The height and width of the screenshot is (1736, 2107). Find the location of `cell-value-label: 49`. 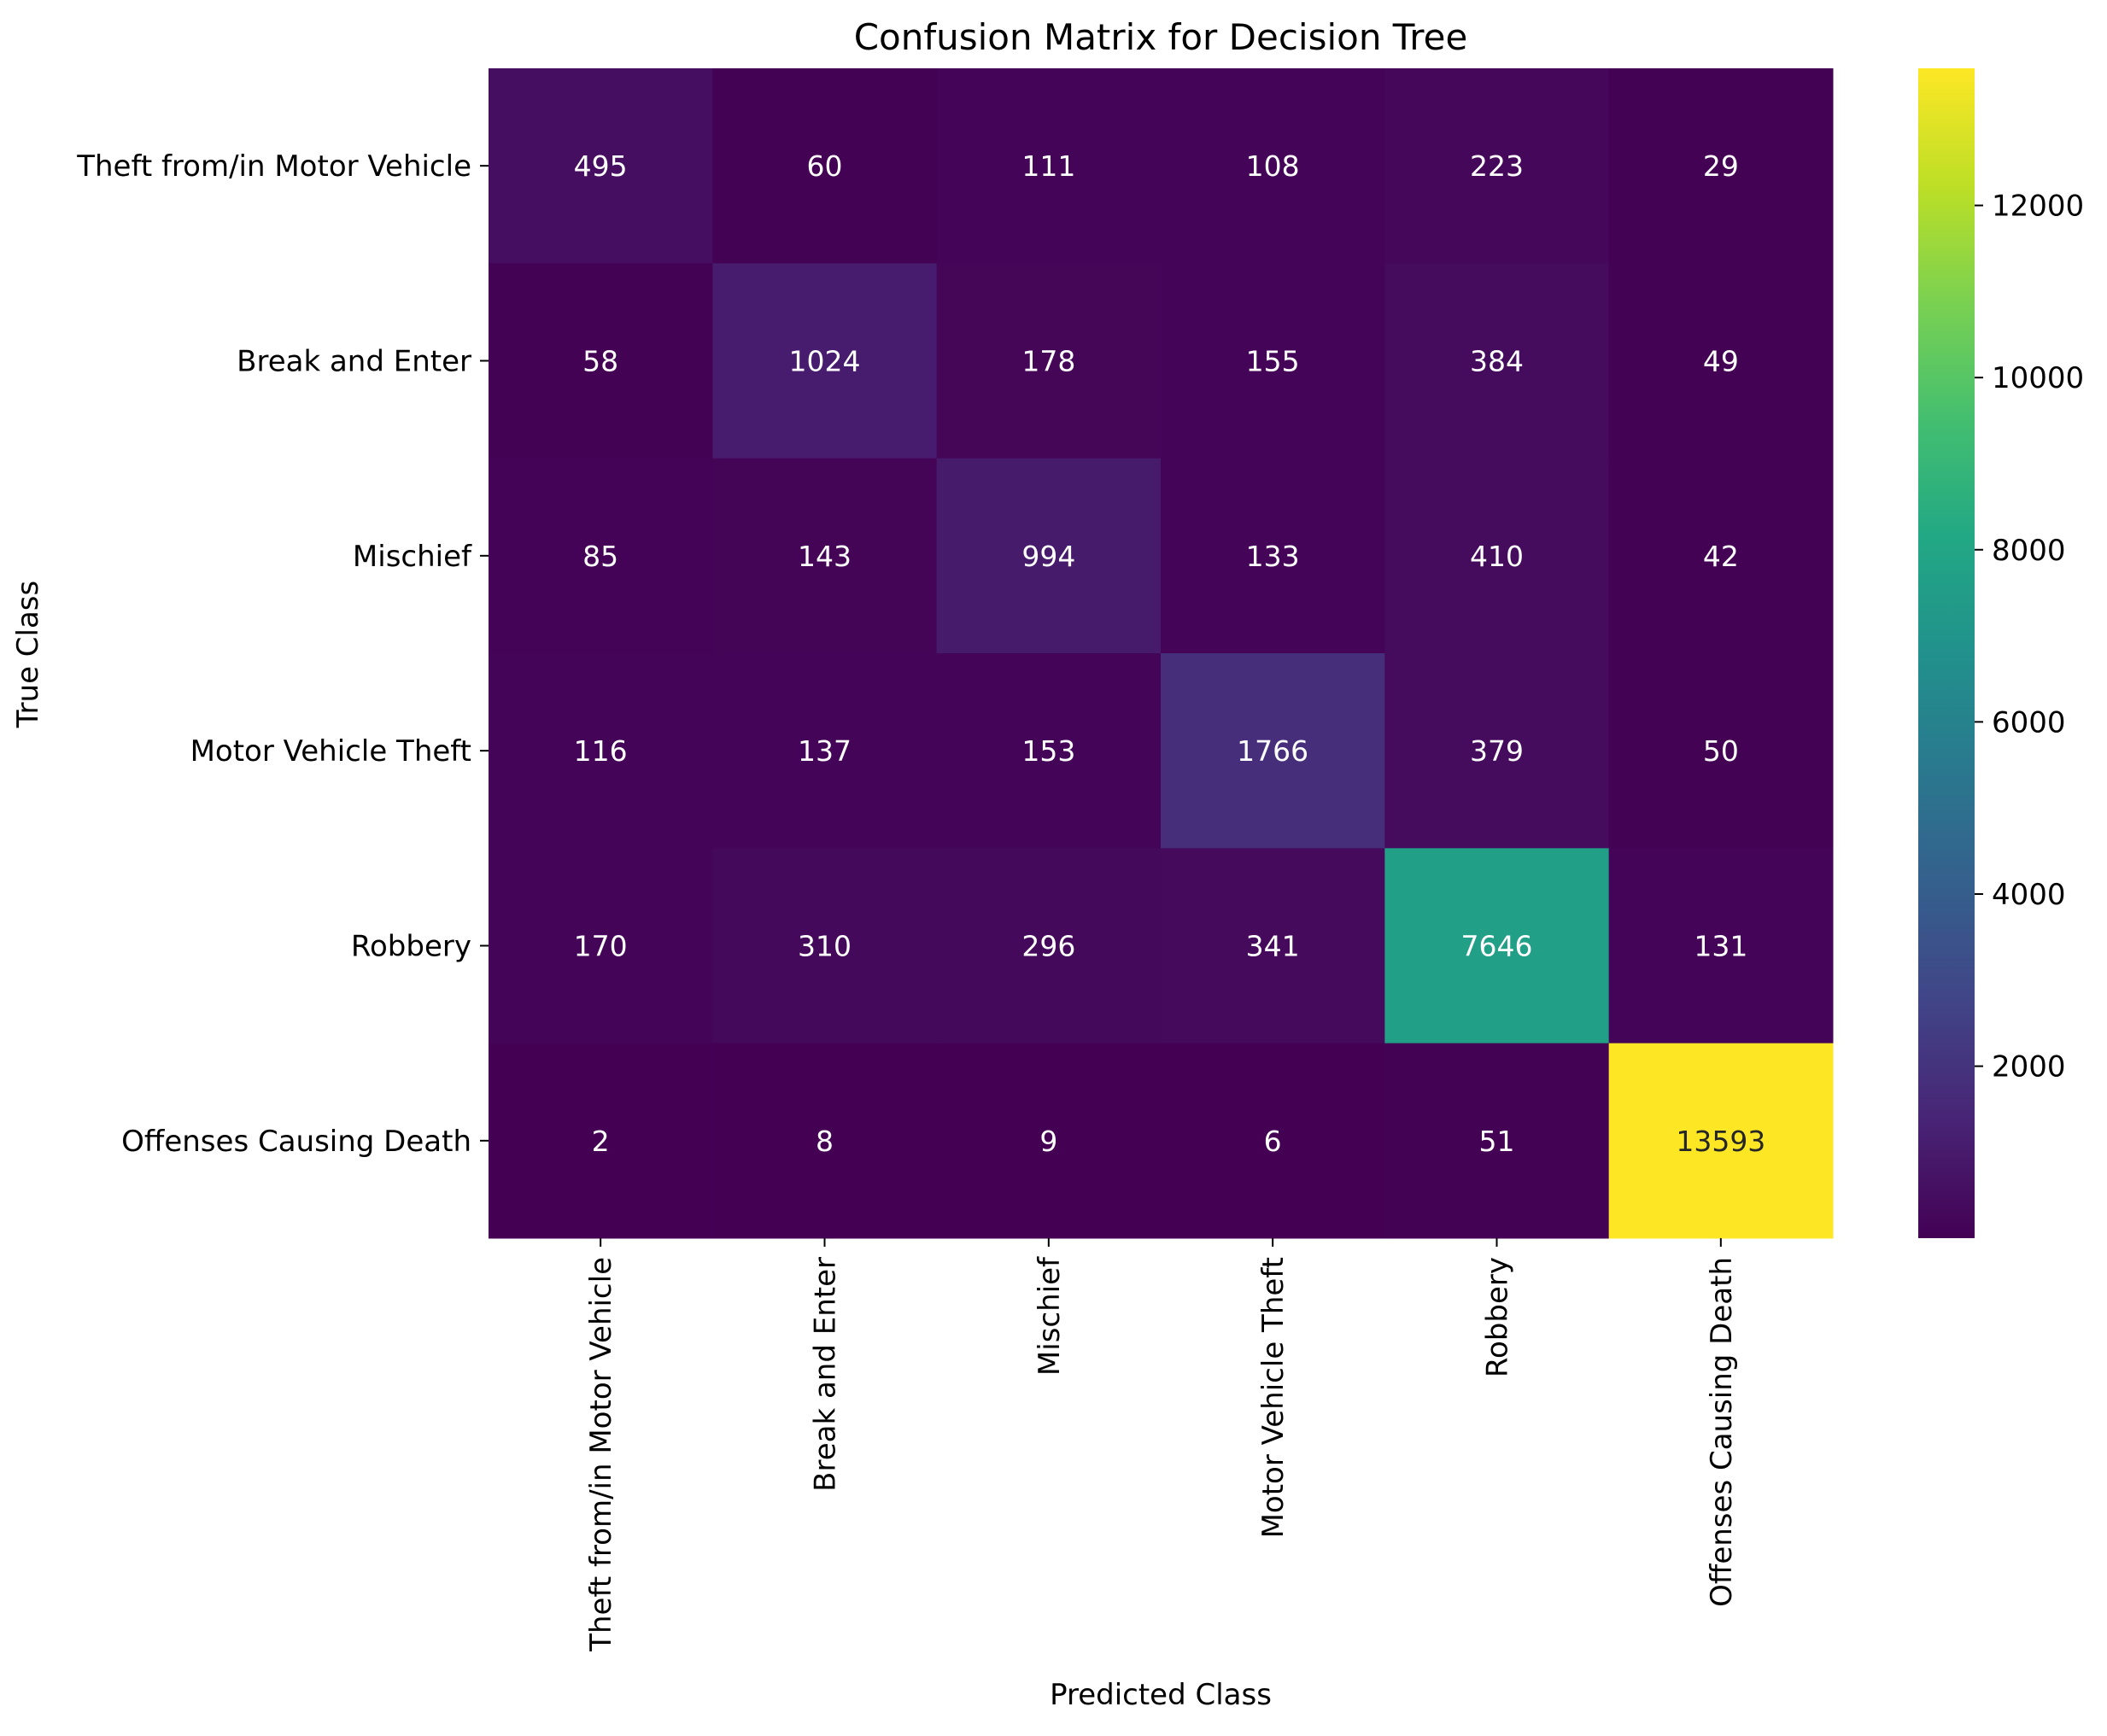

cell-value-label: 49 is located at coordinates (1721, 362).